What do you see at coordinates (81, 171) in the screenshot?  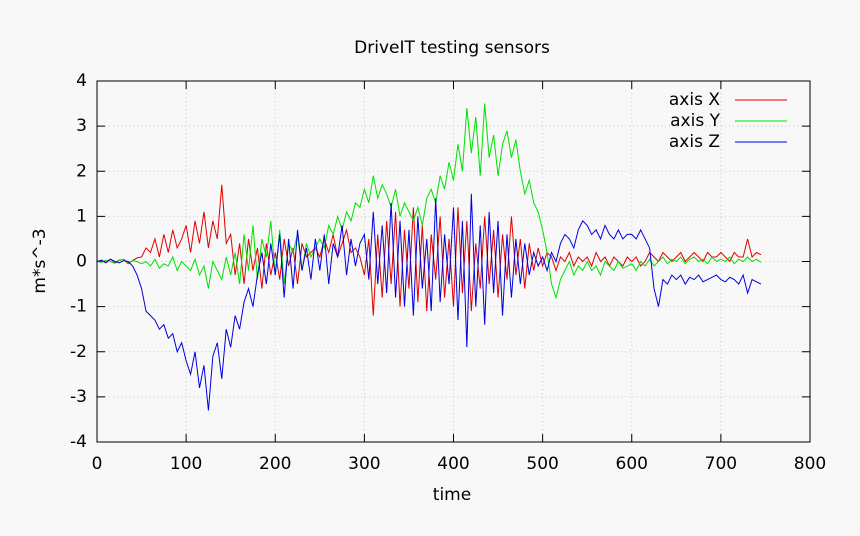 I see `y-tick-label: 2` at bounding box center [81, 171].